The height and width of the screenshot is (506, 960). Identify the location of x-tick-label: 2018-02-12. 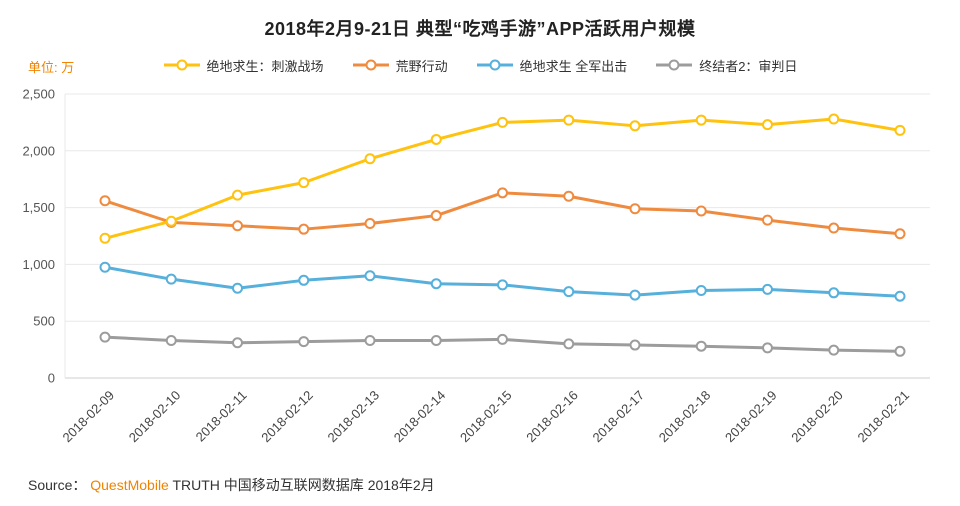
(287, 417).